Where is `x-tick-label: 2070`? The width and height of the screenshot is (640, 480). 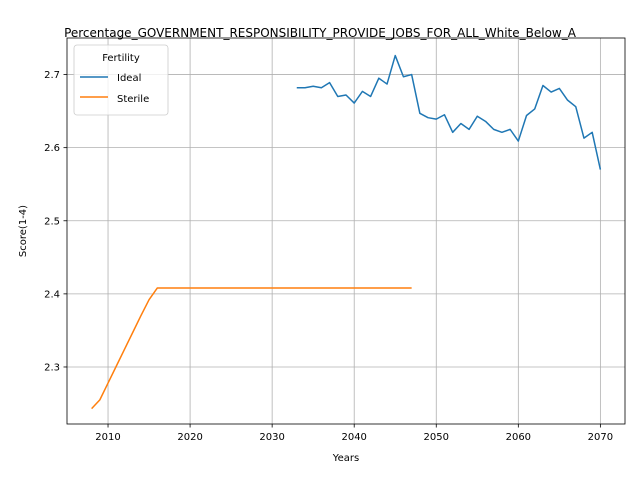 x-tick-label: 2070 is located at coordinates (600, 437).